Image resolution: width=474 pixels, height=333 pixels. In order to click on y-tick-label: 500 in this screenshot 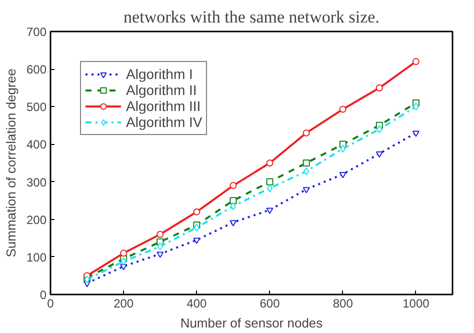, I will do `click(36, 107)`.